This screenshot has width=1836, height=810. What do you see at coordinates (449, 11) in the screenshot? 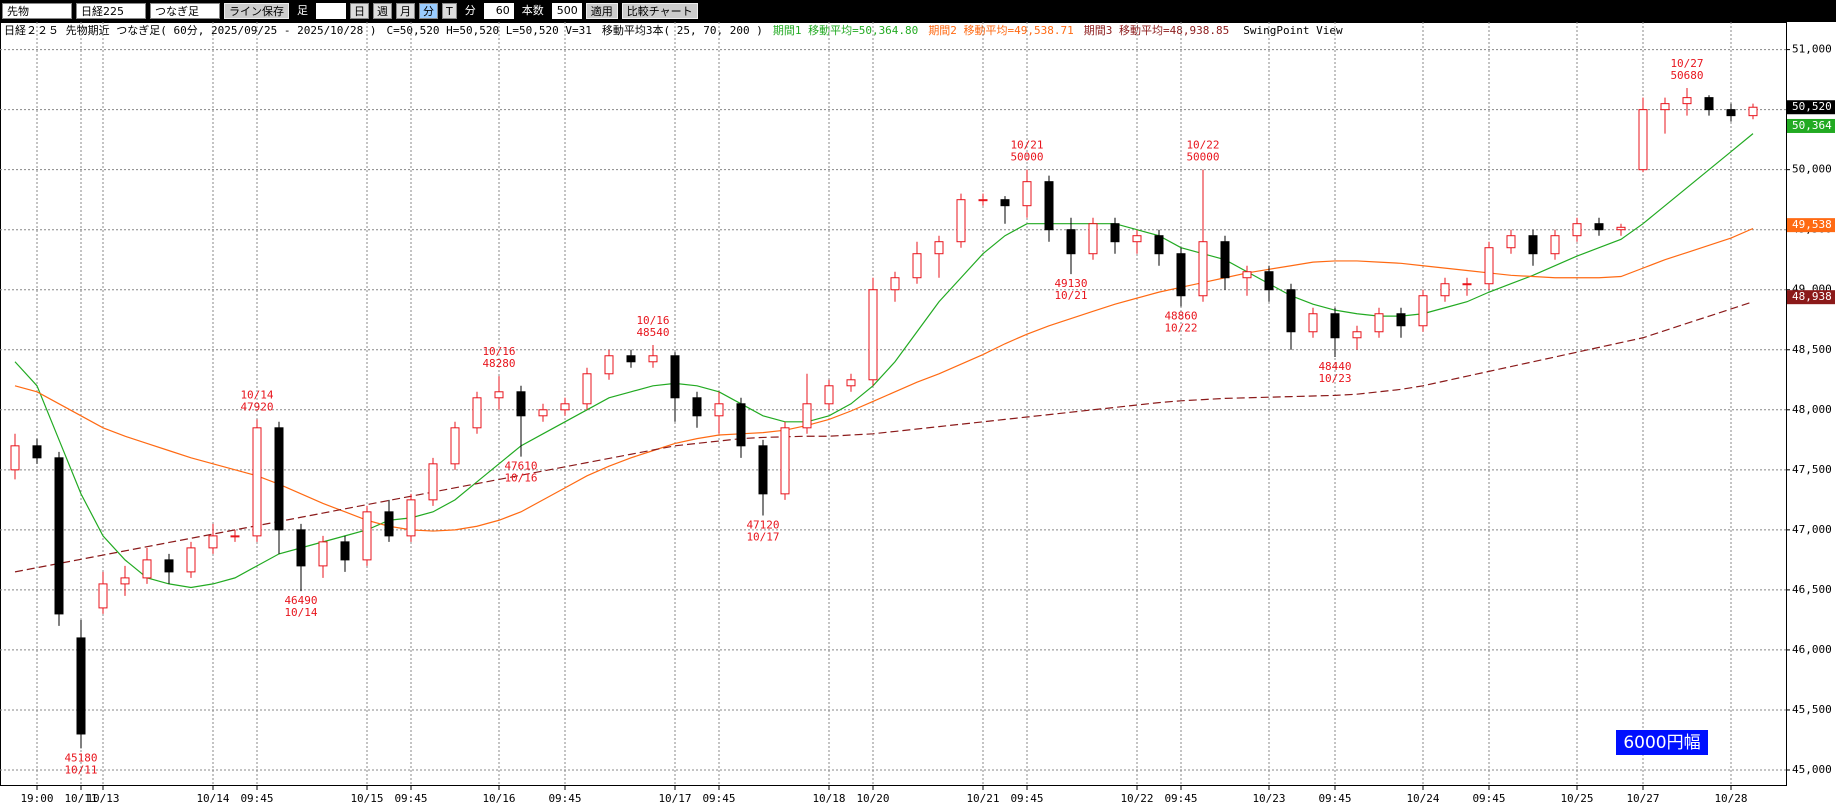
I see `period-tab: T` at bounding box center [449, 11].